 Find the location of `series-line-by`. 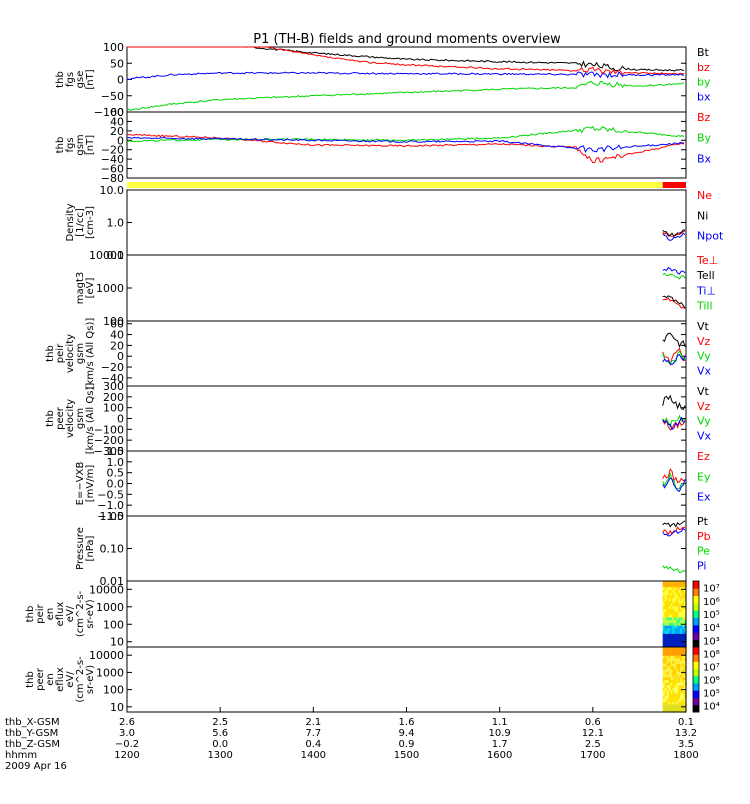

series-line-by is located at coordinates (405, 95).